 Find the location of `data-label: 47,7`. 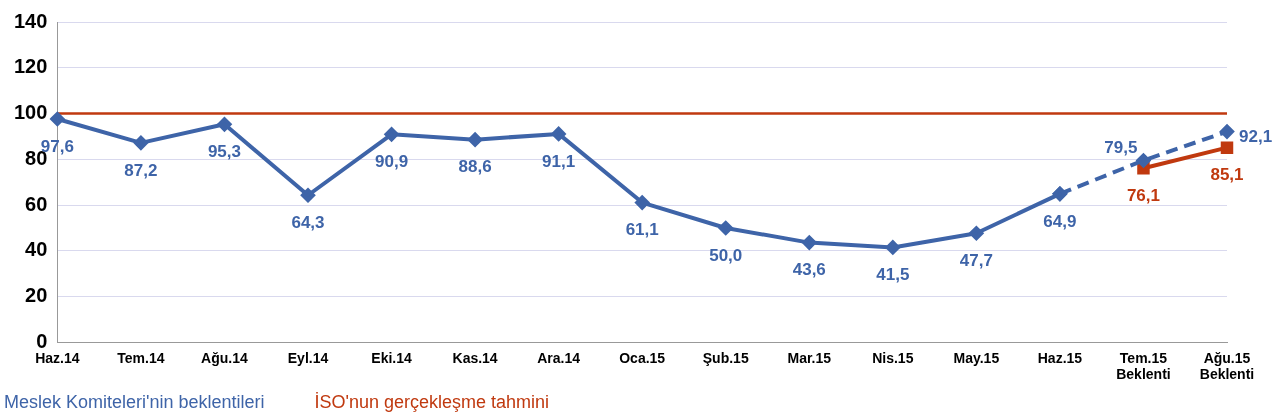

data-label: 47,7 is located at coordinates (976, 260).